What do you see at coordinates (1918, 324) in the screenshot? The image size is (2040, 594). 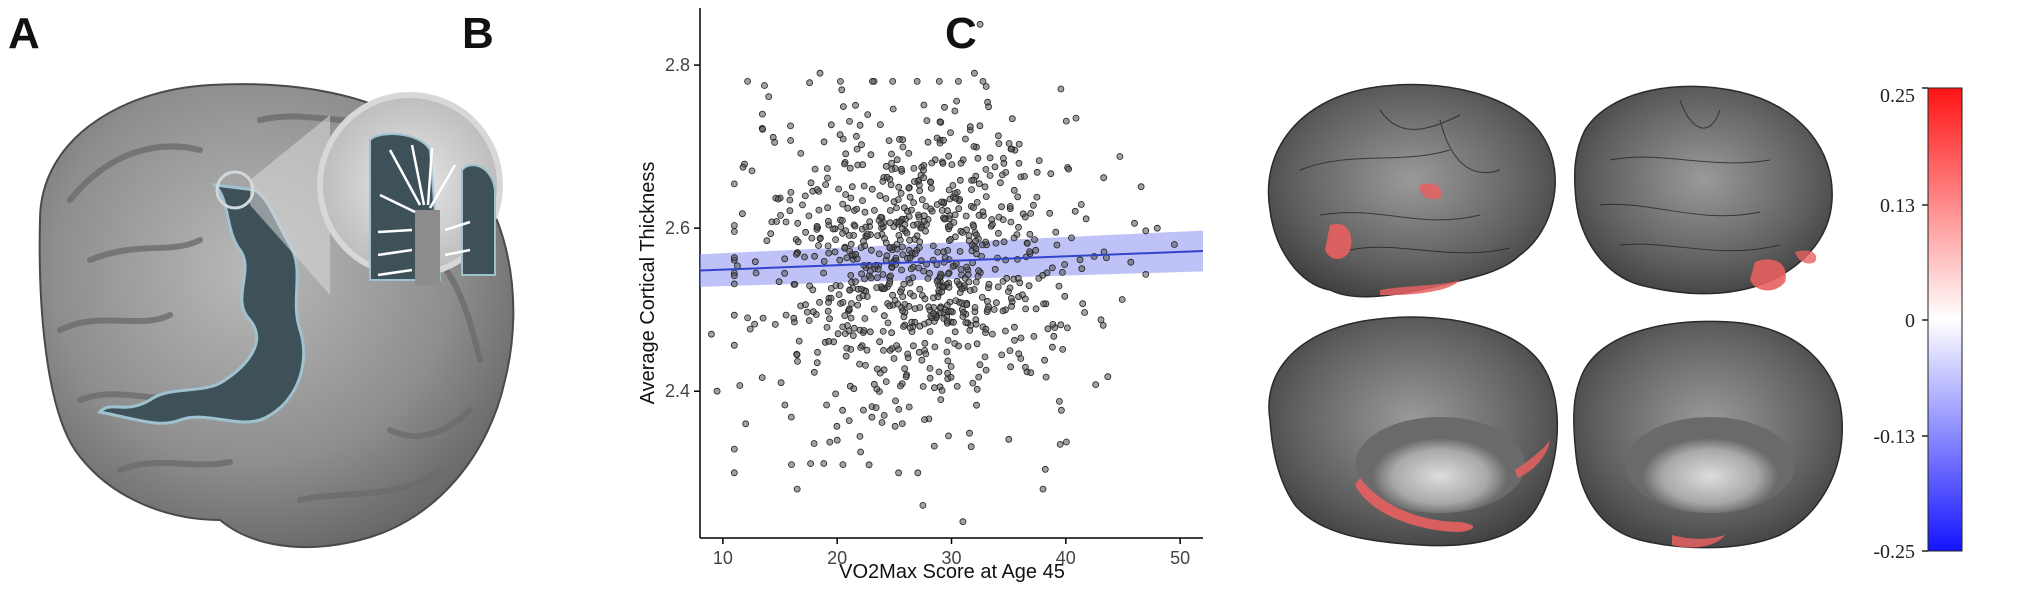 I see `colorbar: 0.25 0.13 0 -0.13 -0.25` at bounding box center [1918, 324].